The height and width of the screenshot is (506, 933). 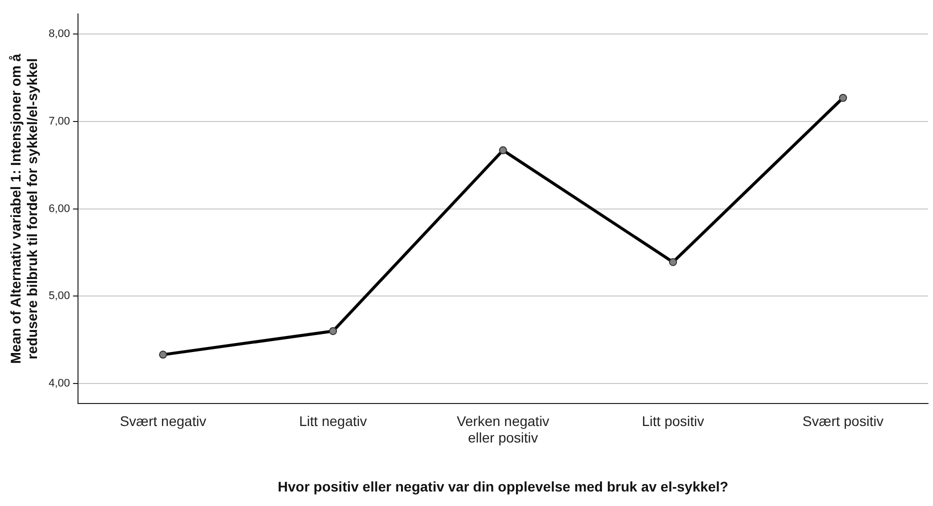 I want to click on x-axis-title: Hvor positiv eller negativ var din opplevelse med bruk av el-sykkel?, so click(x=503, y=486).